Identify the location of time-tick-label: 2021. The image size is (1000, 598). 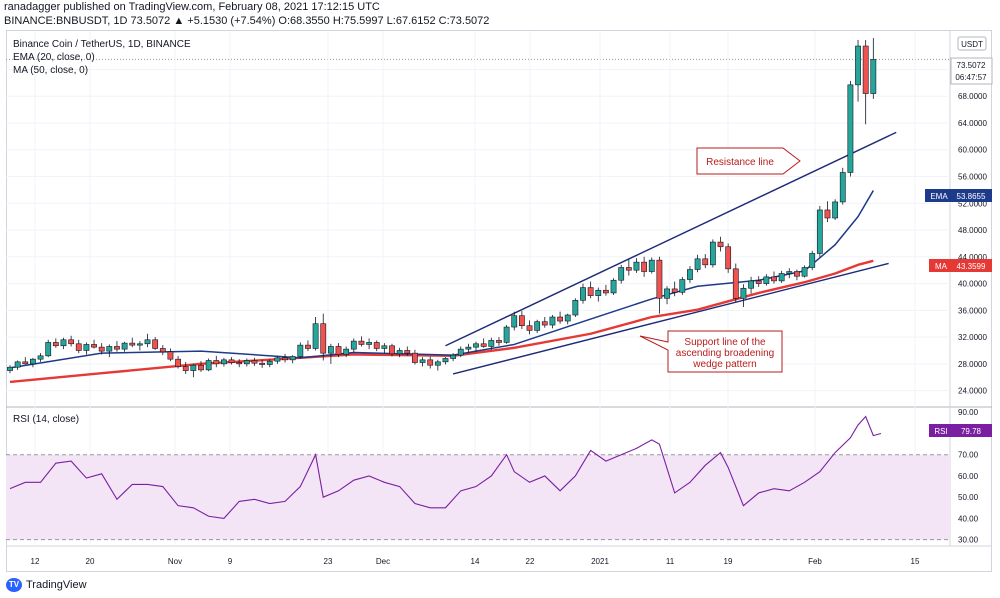
(600, 561).